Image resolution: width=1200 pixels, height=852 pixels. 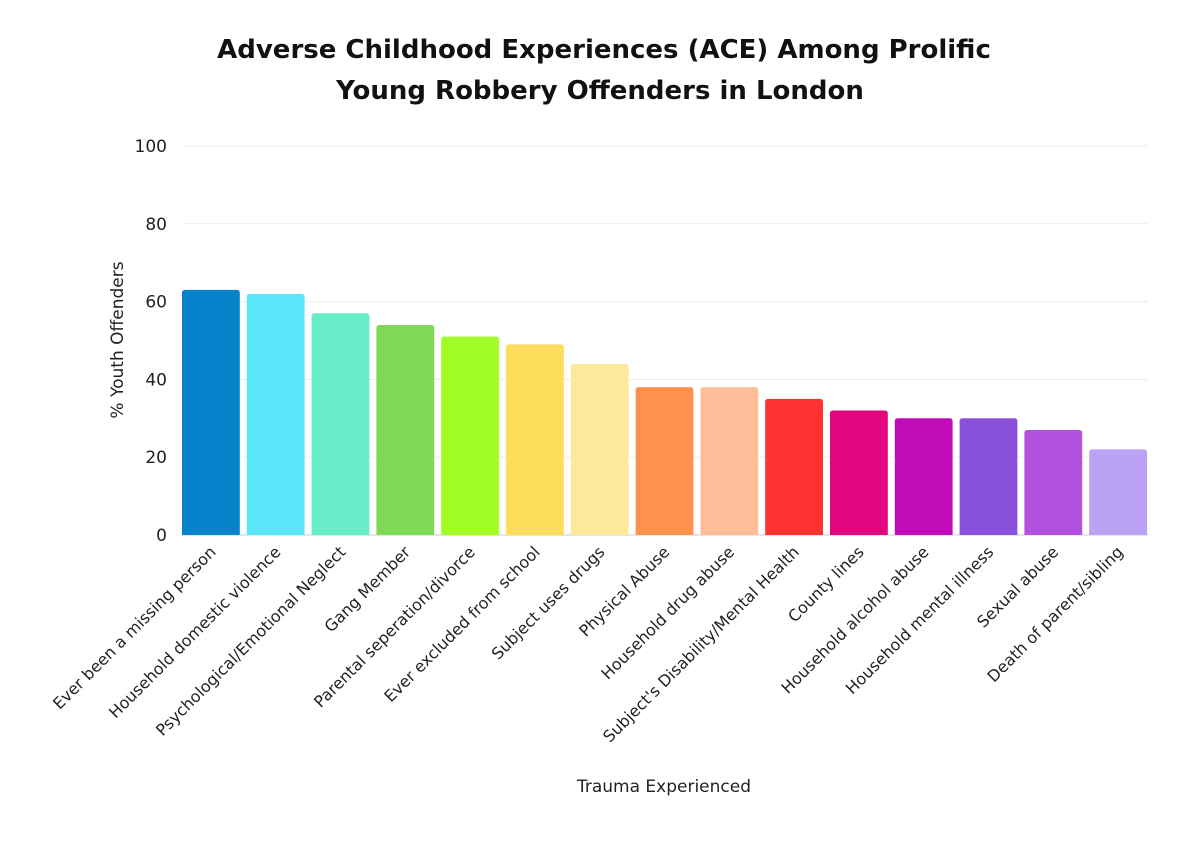 I want to click on chart-title-line-2: Young Robbery Offenders in London, so click(x=599, y=91).